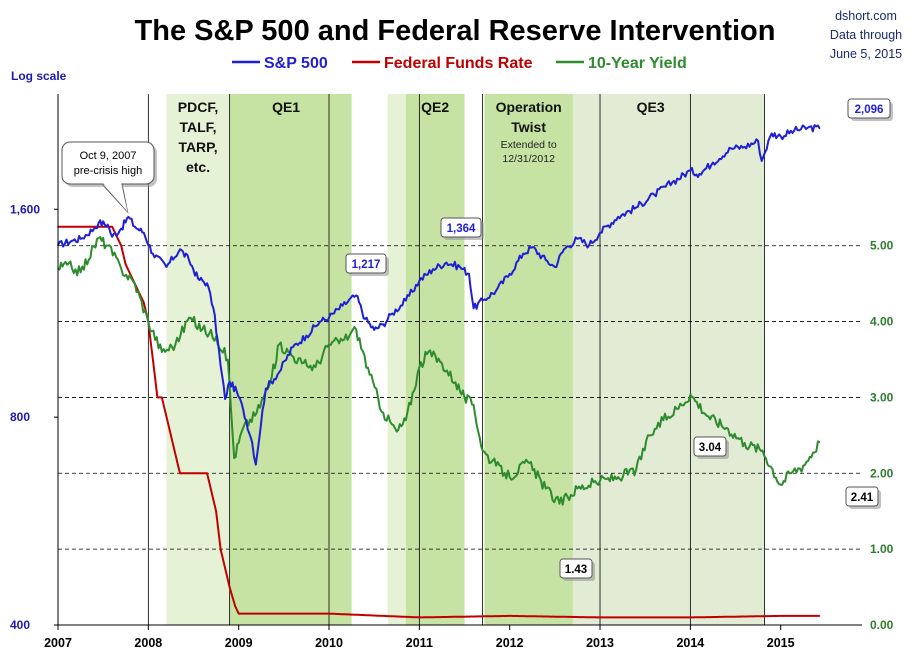  What do you see at coordinates (577, 569) in the screenshot?
I see `annotation-yield-143: 1.43` at bounding box center [577, 569].